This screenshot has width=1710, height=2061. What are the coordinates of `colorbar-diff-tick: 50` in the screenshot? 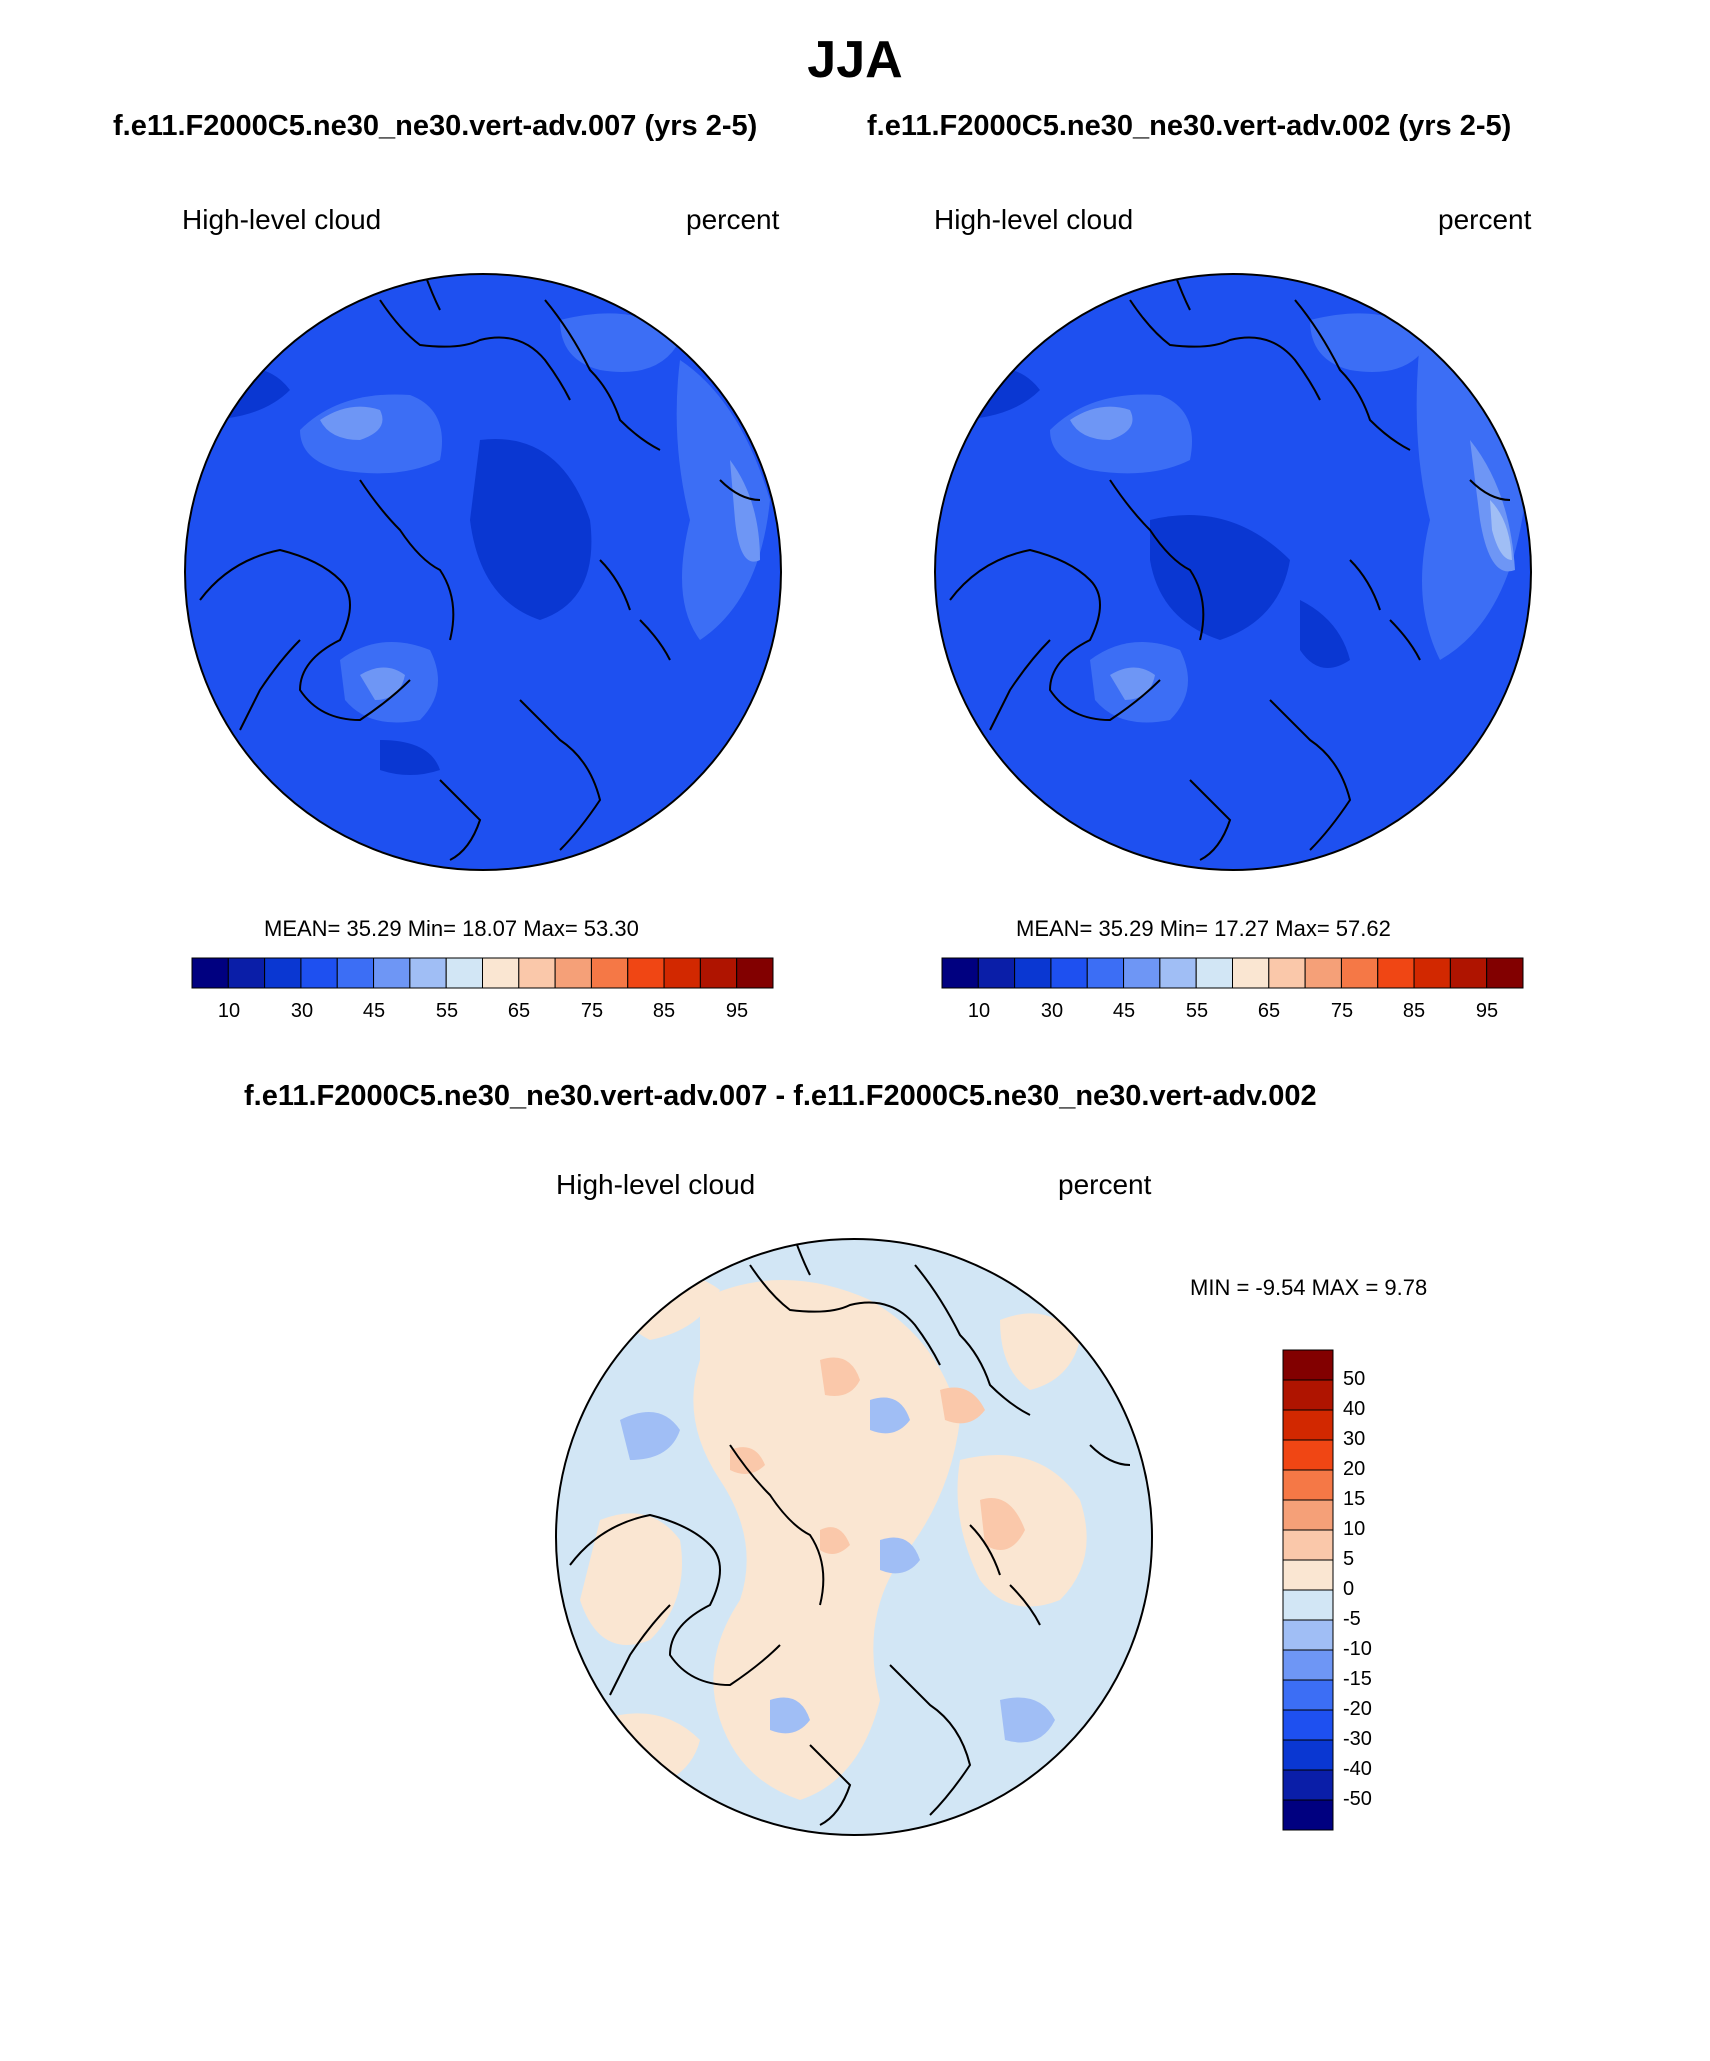 It's located at (1354, 1379).